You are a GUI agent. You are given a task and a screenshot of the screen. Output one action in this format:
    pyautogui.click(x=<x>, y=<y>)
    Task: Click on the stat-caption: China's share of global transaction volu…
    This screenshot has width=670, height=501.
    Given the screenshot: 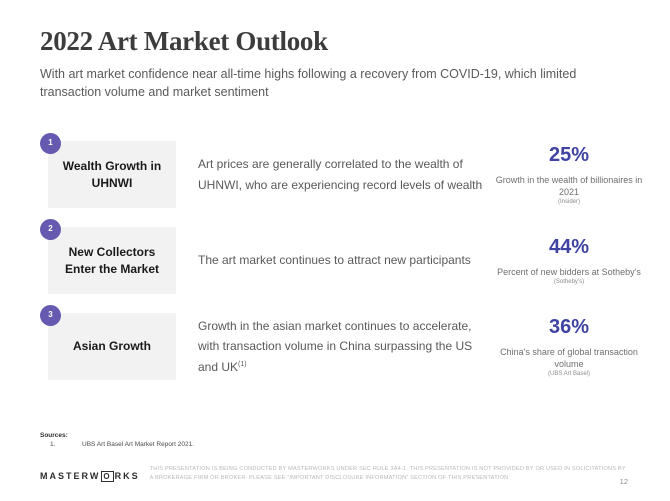 What is the action you would take?
    pyautogui.click(x=569, y=357)
    